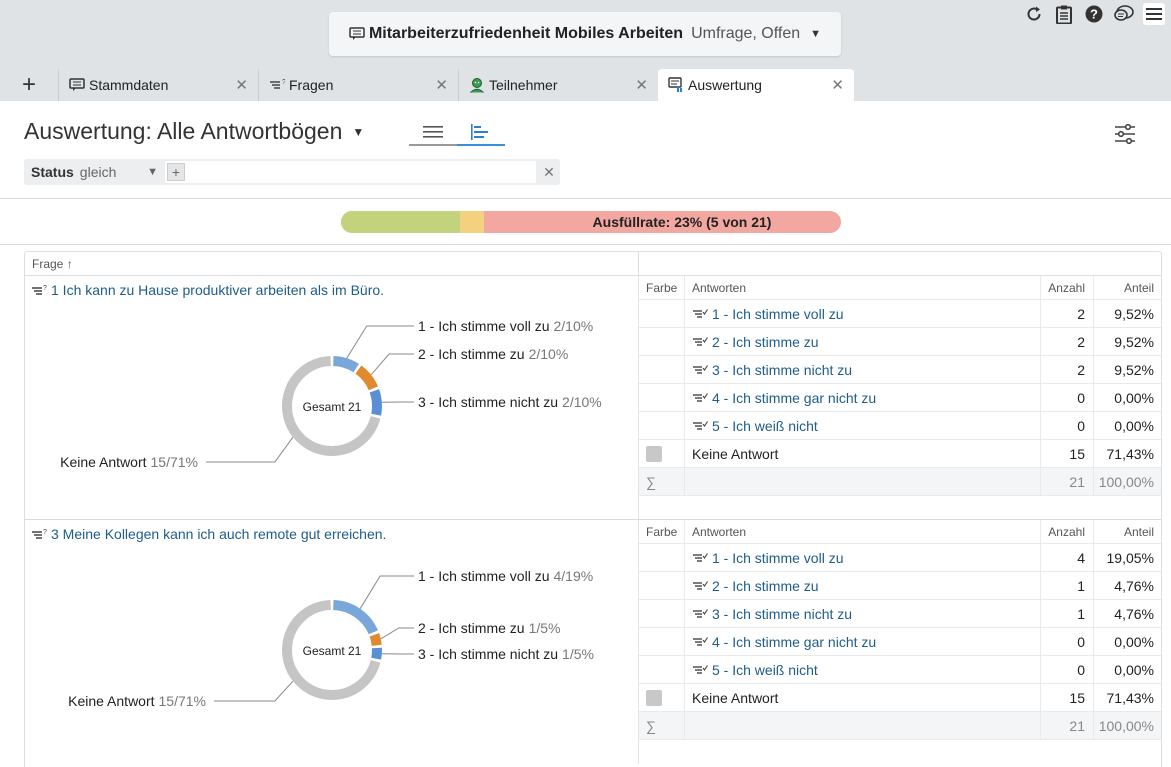 The image size is (1171, 767). Describe the element at coordinates (549, 171) in the screenshot. I see `clear-filter-icon: ✕` at that location.